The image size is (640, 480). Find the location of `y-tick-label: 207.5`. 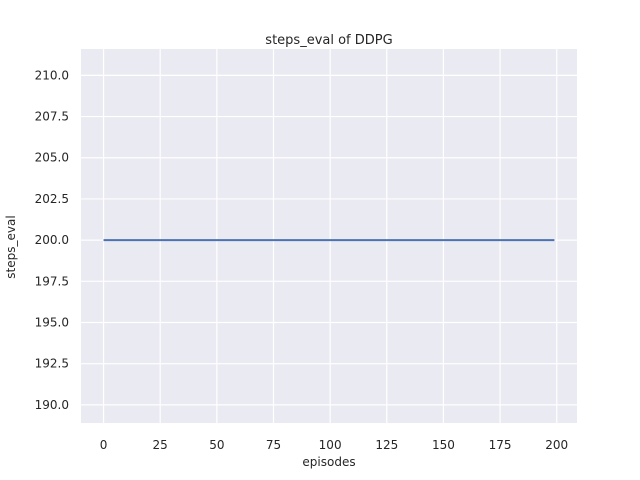

y-tick-label: 207.5 is located at coordinates (52, 117).